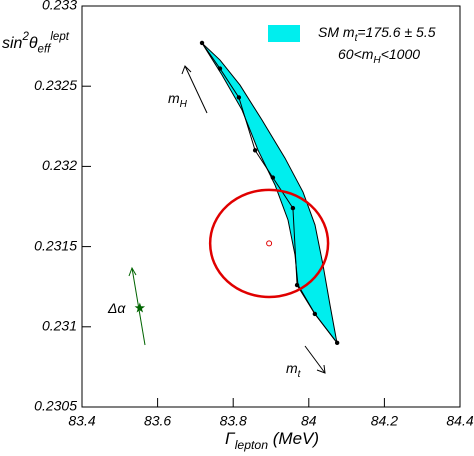 The image size is (474, 456). I want to click on text-part: lepton, so click(252, 445).